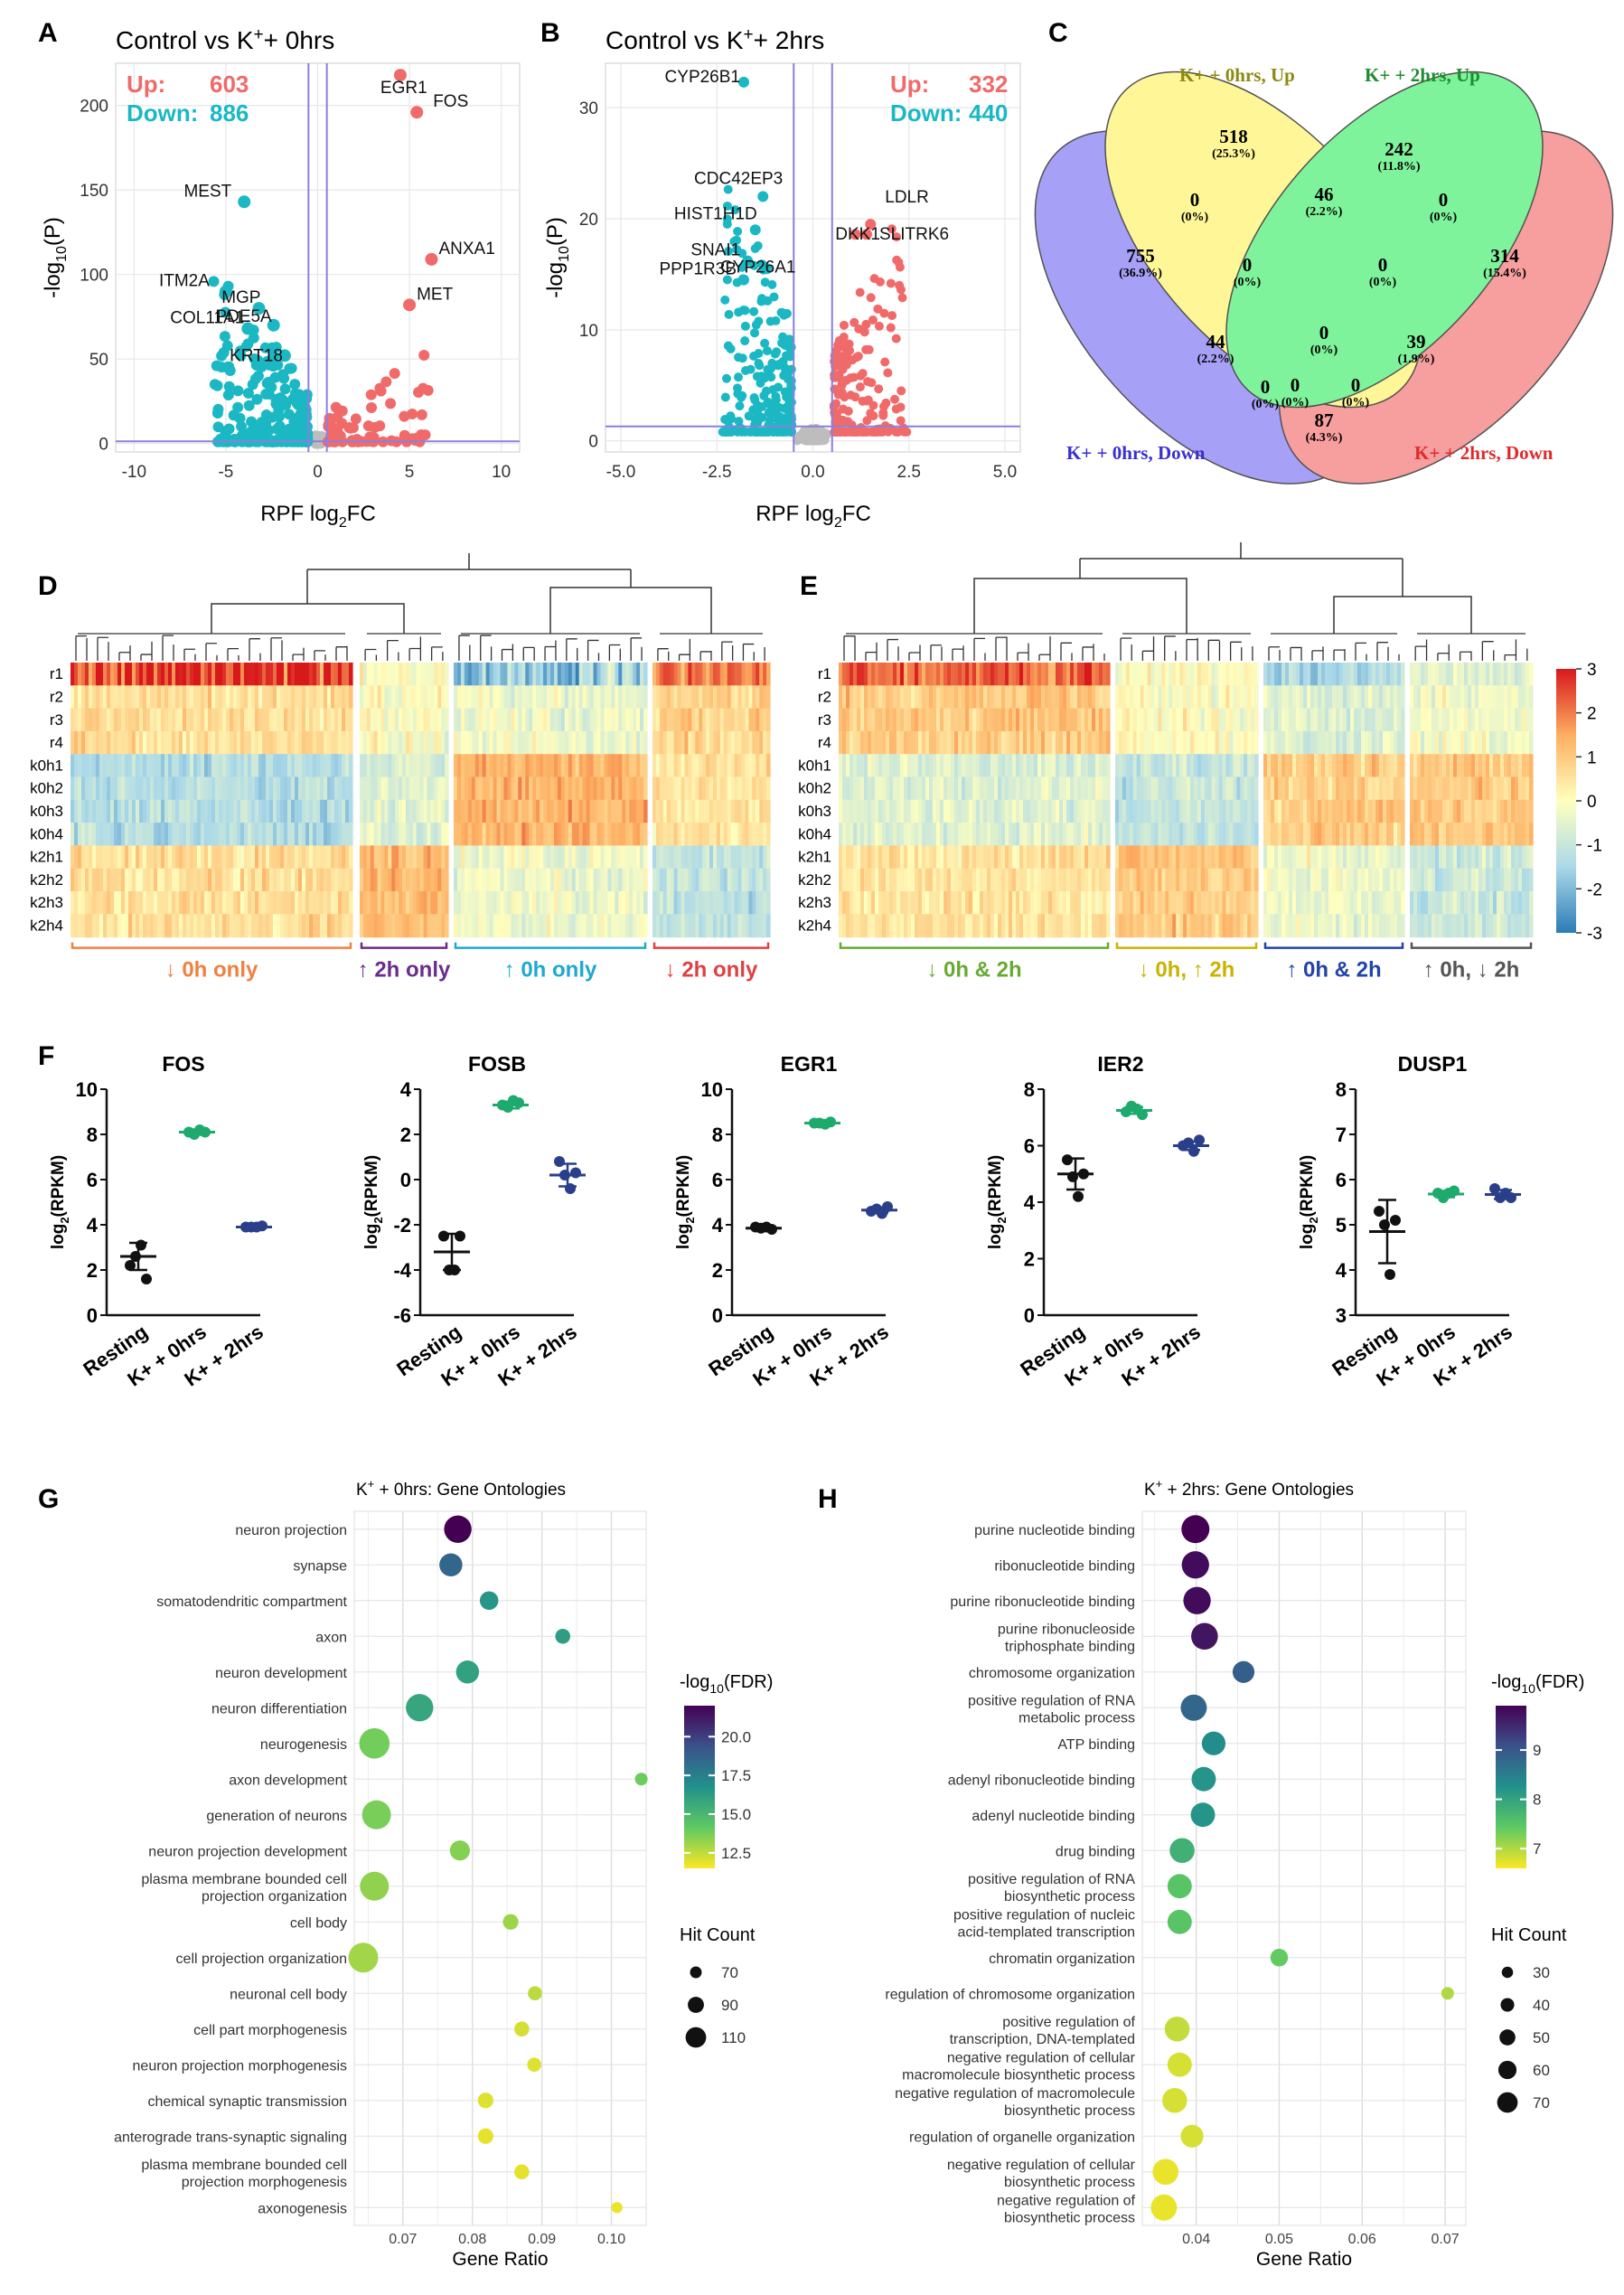 The image size is (1624, 2295). What do you see at coordinates (185, 40) in the screenshot?
I see `panel-a-title-main: Control vs K` at bounding box center [185, 40].